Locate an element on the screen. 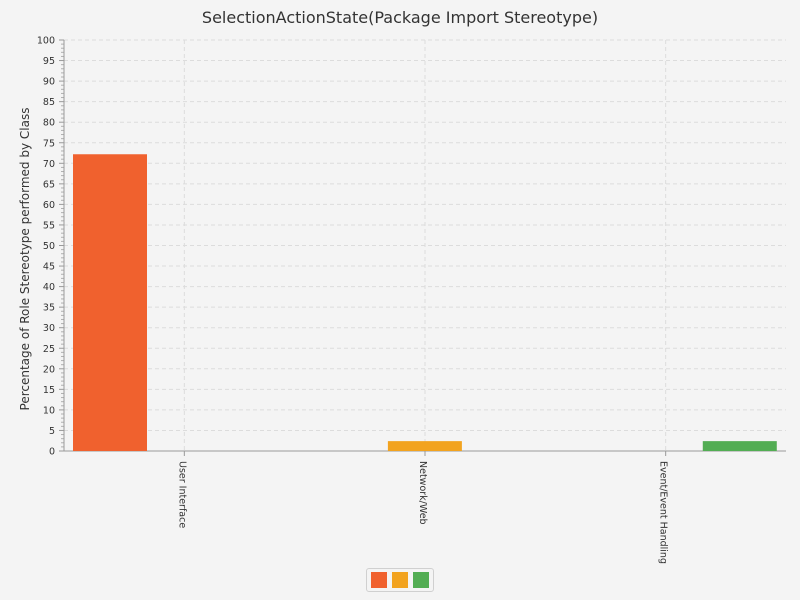  y-tick-label: 15 is located at coordinates (49, 390).